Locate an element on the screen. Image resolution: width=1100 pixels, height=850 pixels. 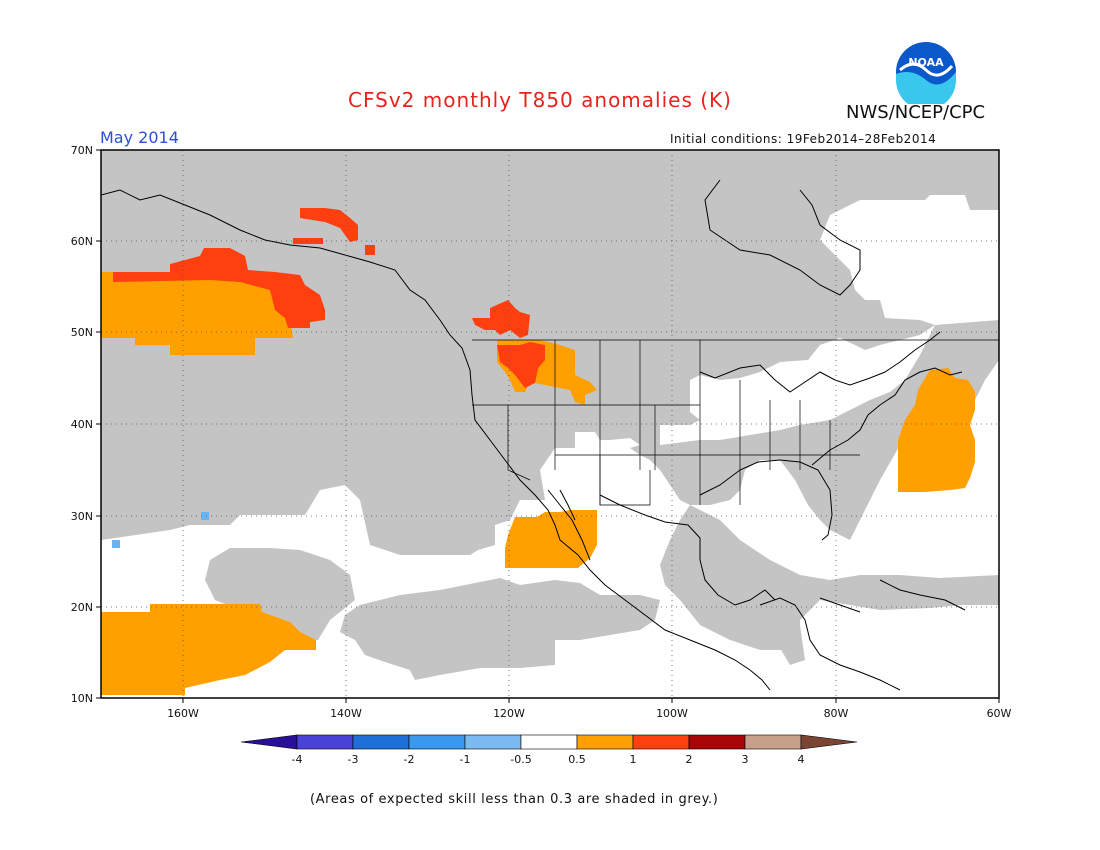
logo-text: NOAA is located at coordinates (926, 62).